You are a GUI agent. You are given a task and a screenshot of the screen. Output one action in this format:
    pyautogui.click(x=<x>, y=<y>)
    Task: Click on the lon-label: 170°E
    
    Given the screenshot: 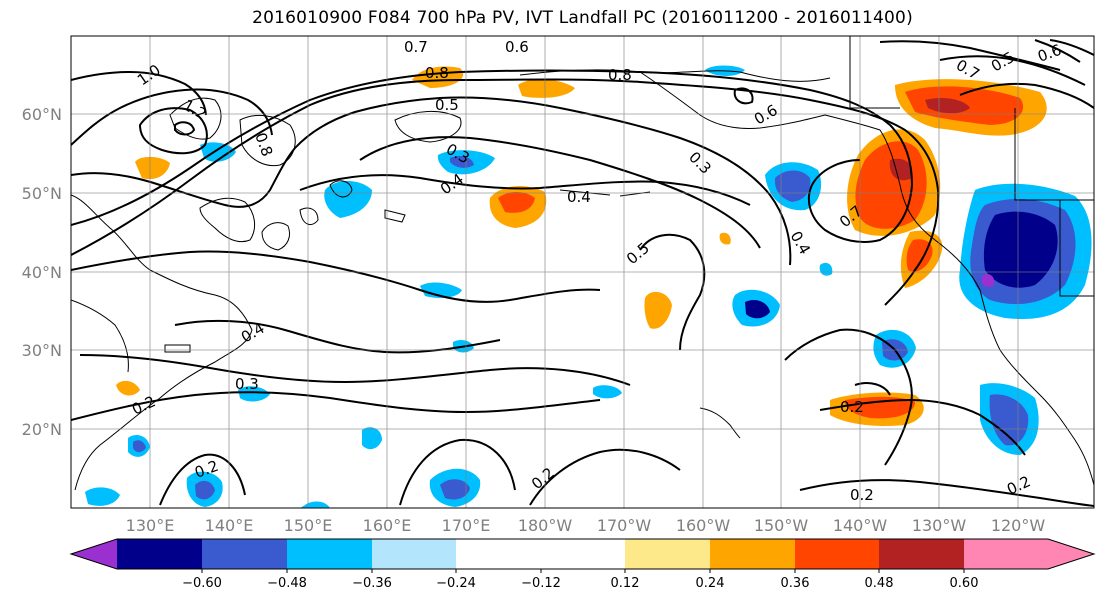 What is the action you would take?
    pyautogui.click(x=466, y=525)
    